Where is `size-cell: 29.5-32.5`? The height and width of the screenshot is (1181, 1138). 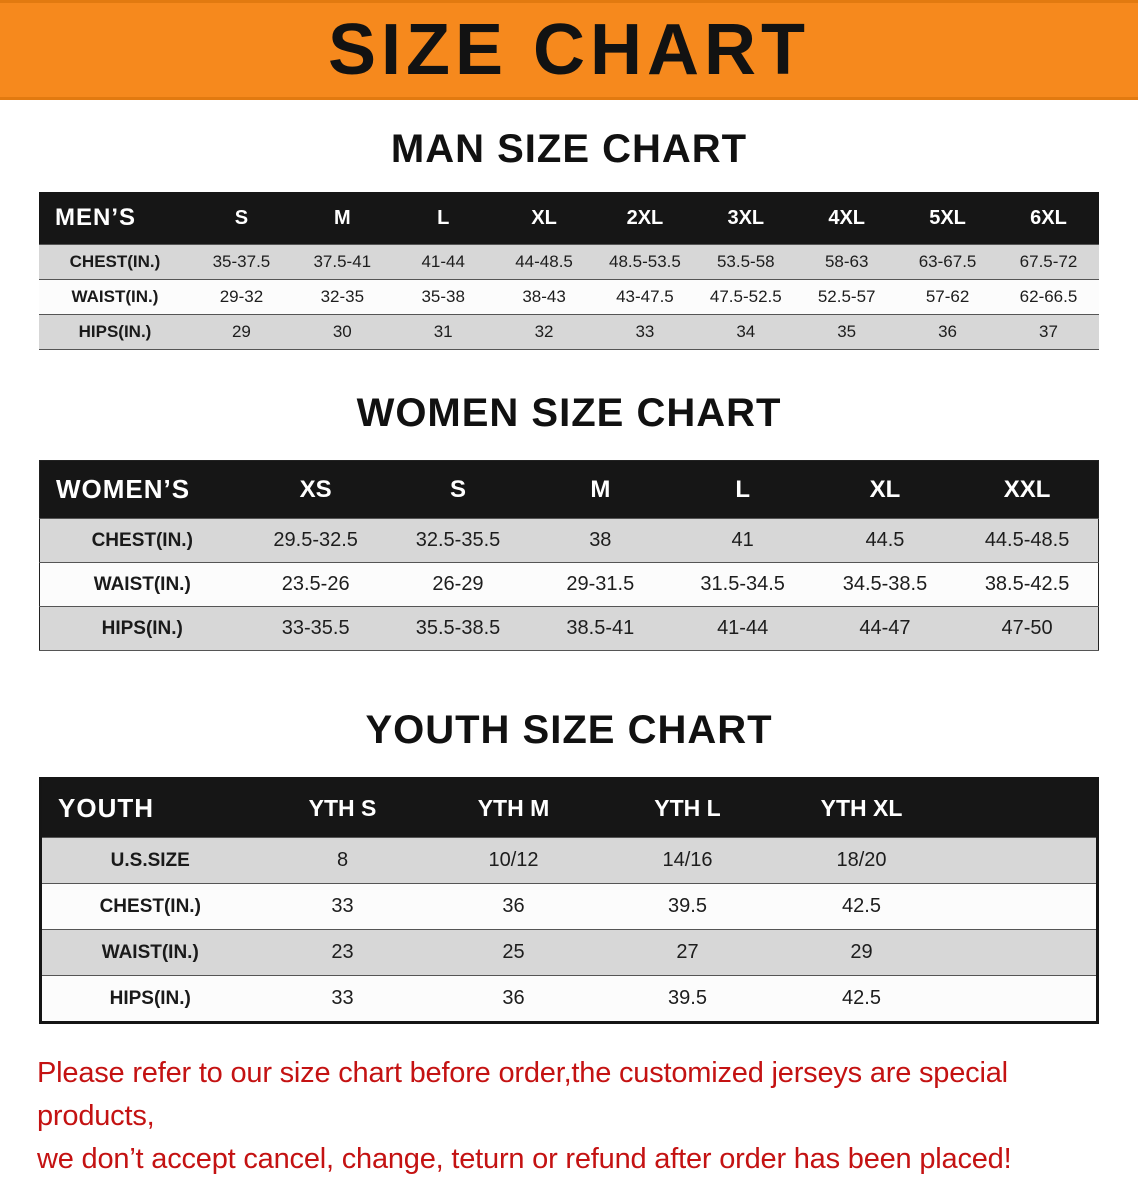
size-cell: 29.5-32.5 is located at coordinates (315, 540).